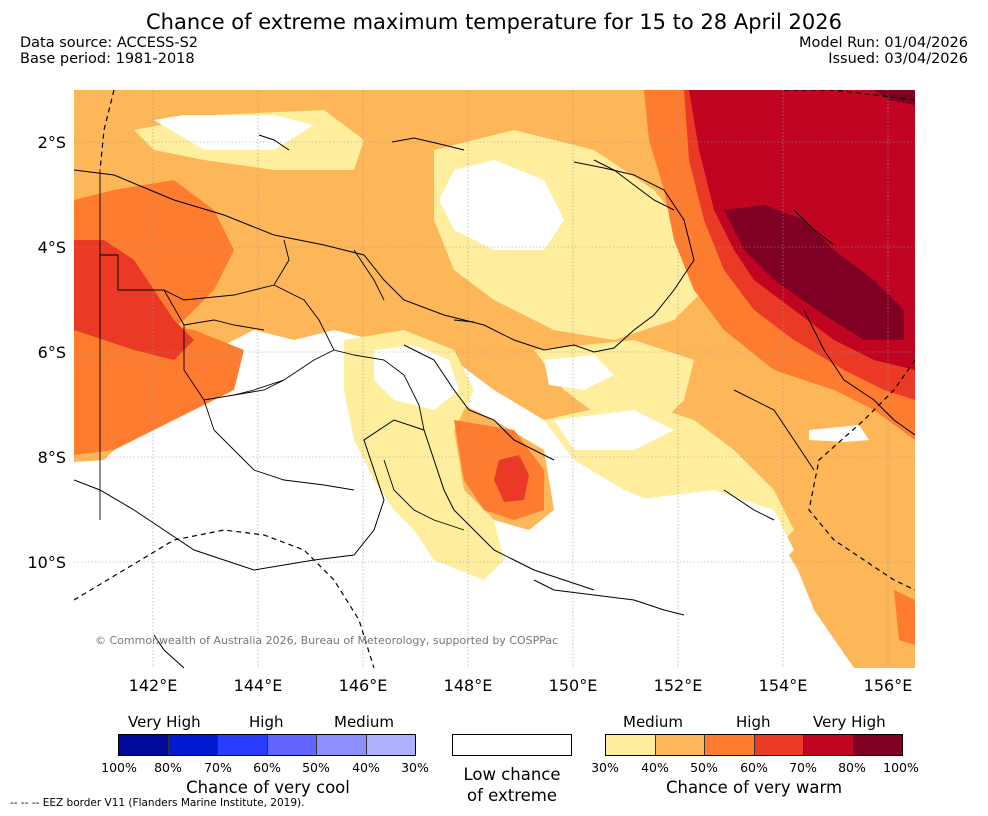 The width and height of the screenshot is (988, 816). I want to click on low-chance-north, so click(234, 132).